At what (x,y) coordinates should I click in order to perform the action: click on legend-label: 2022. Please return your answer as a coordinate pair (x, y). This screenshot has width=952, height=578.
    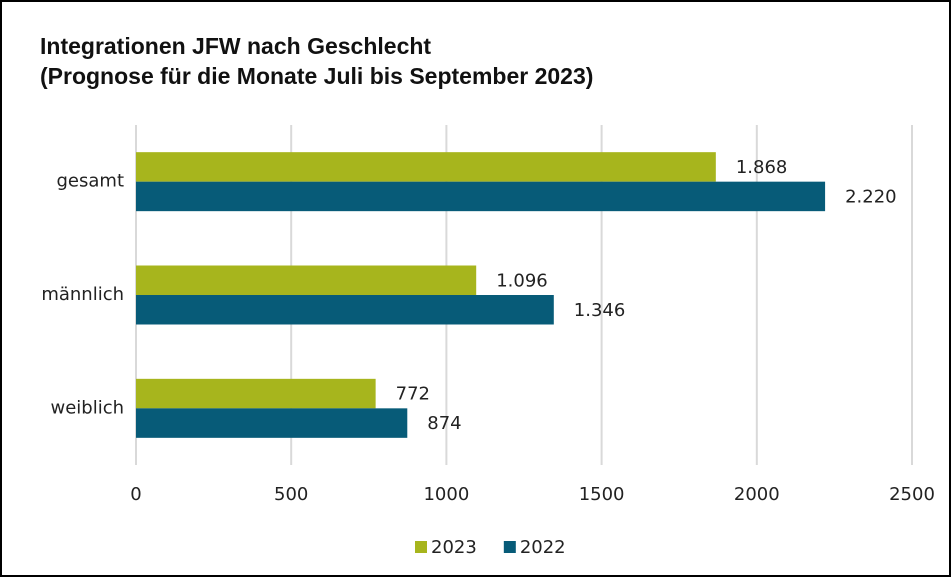
    Looking at the image, I should click on (543, 547).